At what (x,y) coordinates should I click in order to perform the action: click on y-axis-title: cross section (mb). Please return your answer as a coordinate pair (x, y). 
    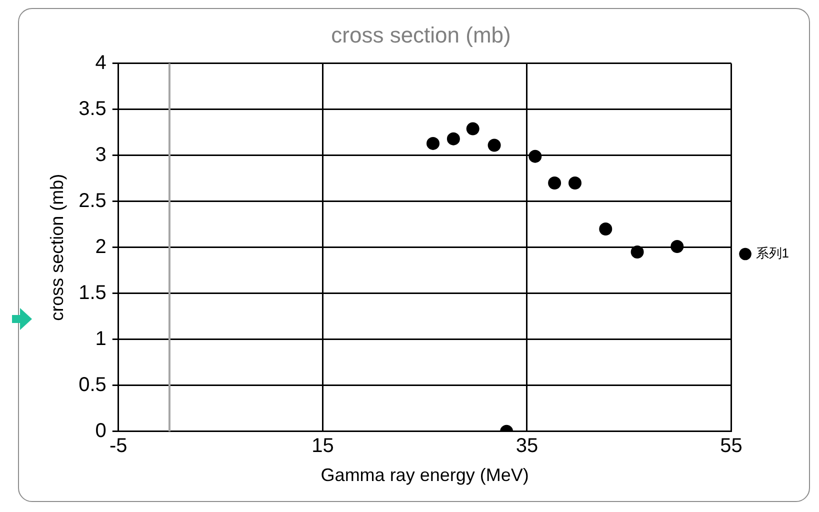
    Looking at the image, I should click on (56, 247).